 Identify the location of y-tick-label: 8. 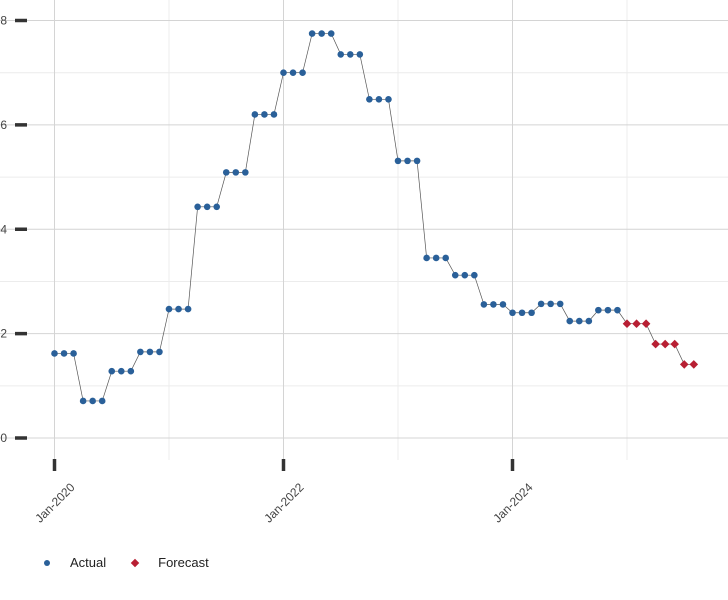
(3, 21).